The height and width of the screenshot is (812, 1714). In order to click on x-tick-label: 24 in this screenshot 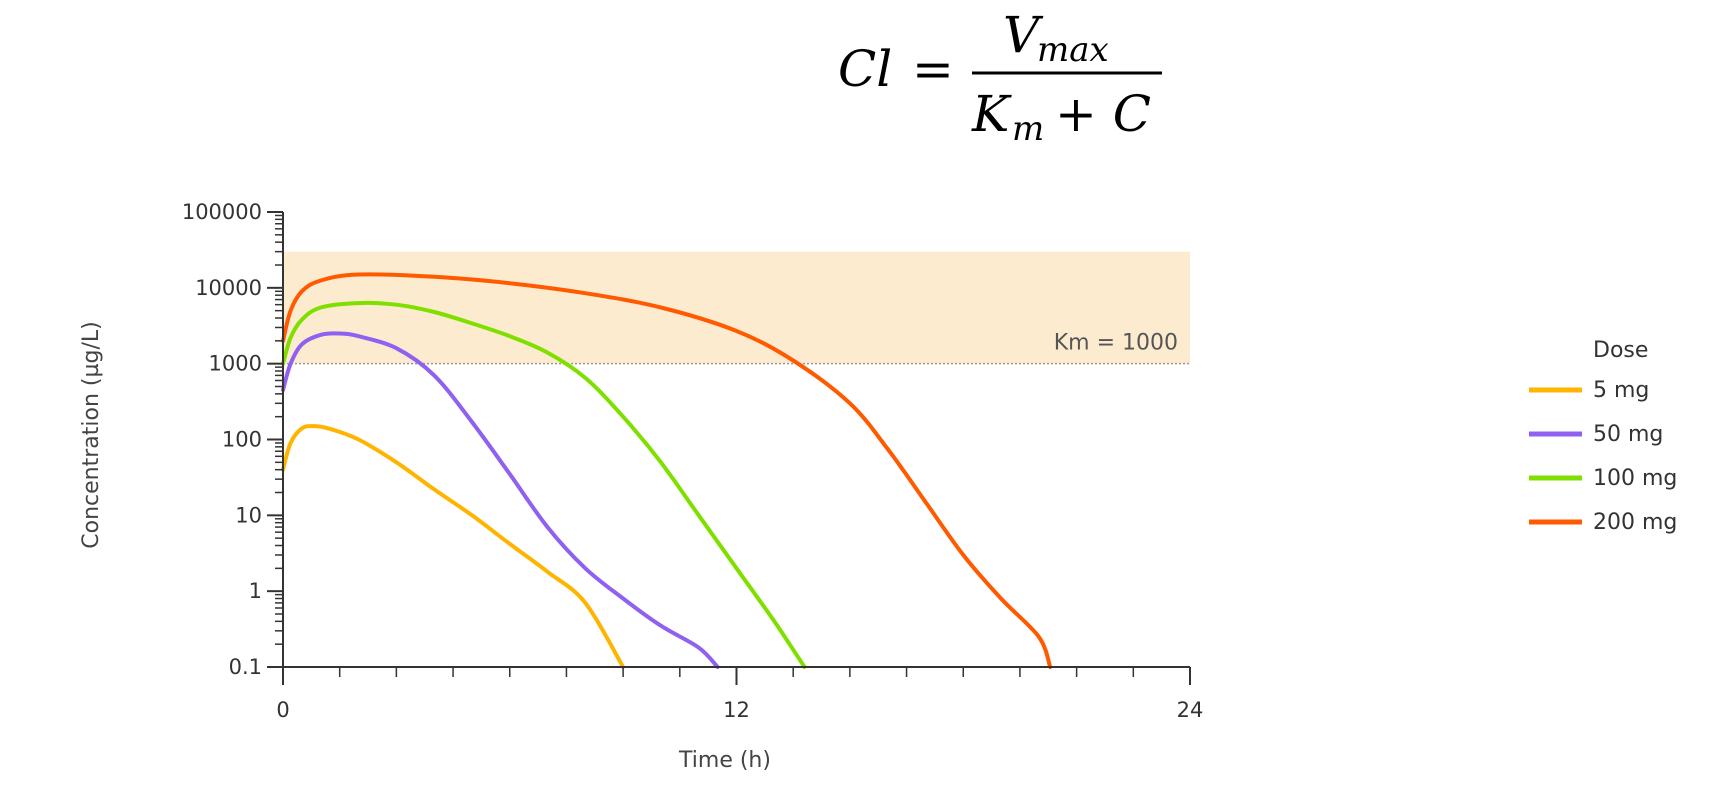, I will do `click(1190, 710)`.